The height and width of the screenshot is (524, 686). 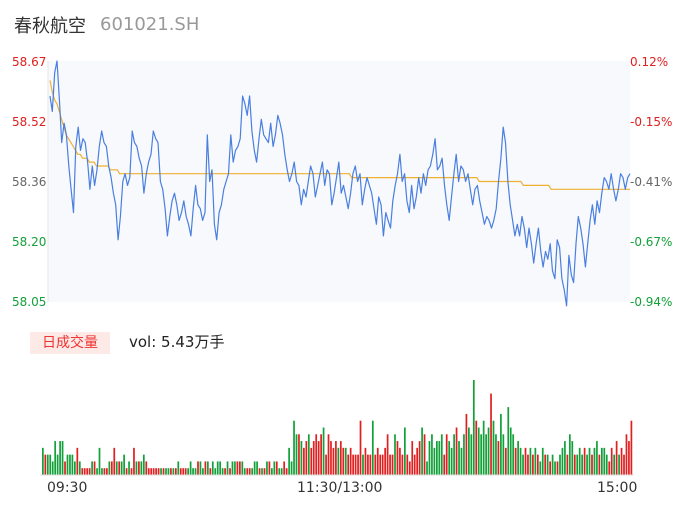 What do you see at coordinates (29, 122) in the screenshot?
I see `y-left-tick-1: 58.52` at bounding box center [29, 122].